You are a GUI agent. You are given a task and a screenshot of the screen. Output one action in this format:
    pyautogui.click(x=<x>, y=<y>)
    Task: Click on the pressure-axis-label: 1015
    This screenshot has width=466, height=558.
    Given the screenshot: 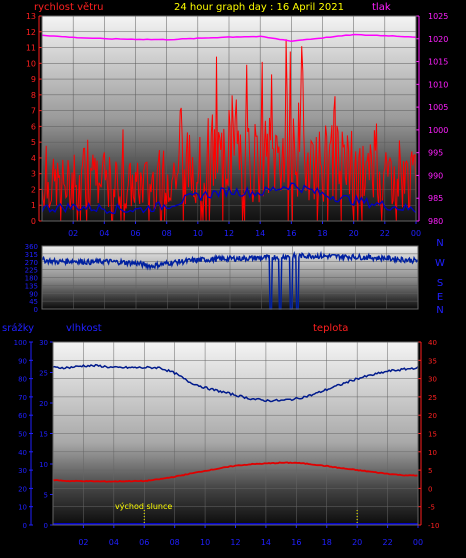 What is the action you would take?
    pyautogui.click(x=438, y=62)
    